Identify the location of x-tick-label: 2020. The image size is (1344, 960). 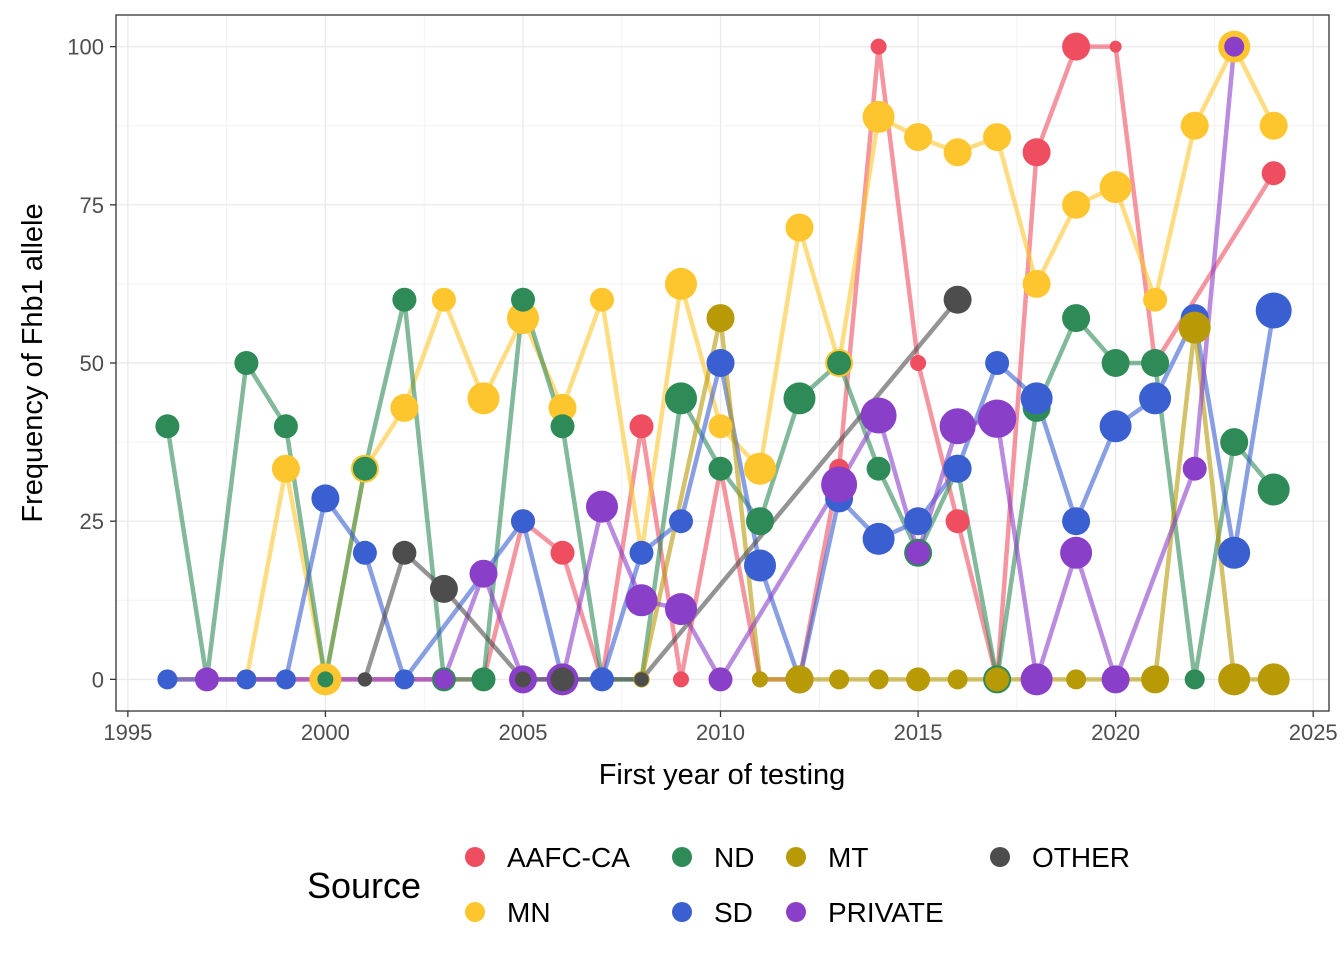
(1115, 732).